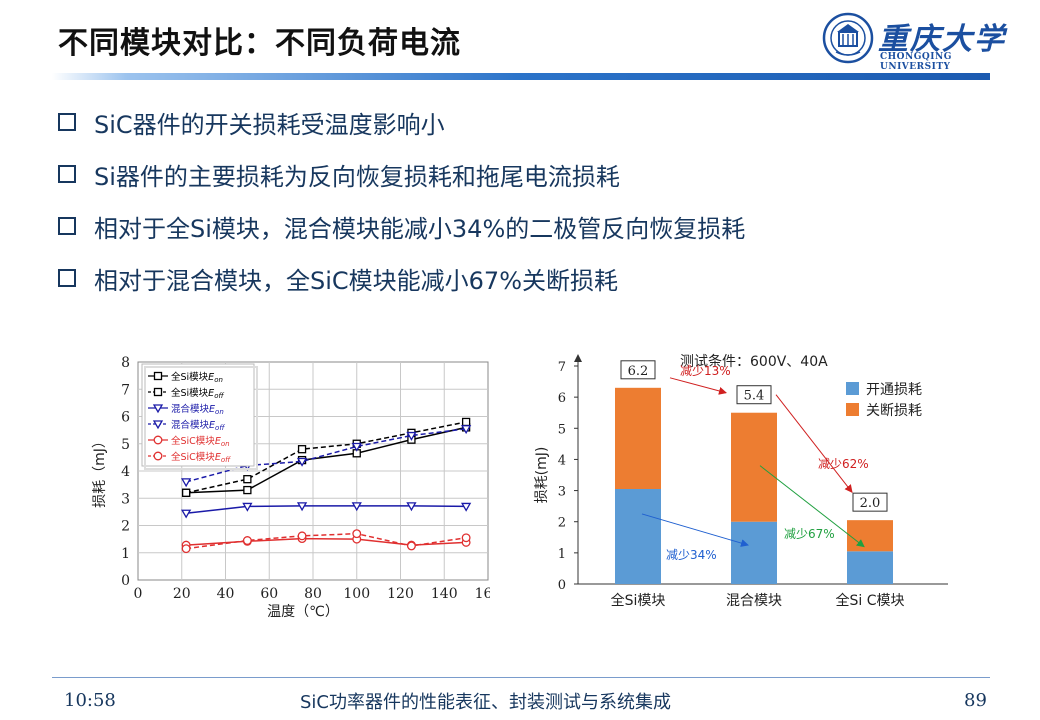 The height and width of the screenshot is (720, 1040). I want to click on y-axis-arrow, so click(578, 358).